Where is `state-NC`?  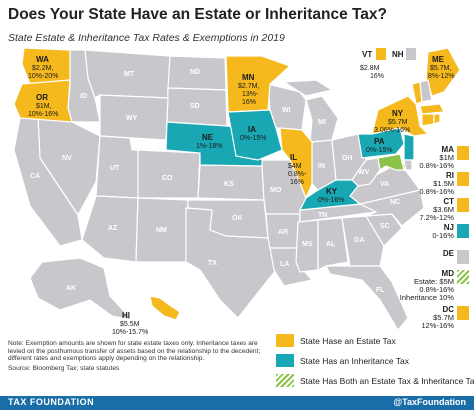
state-NC is located at coordinates (391, 208).